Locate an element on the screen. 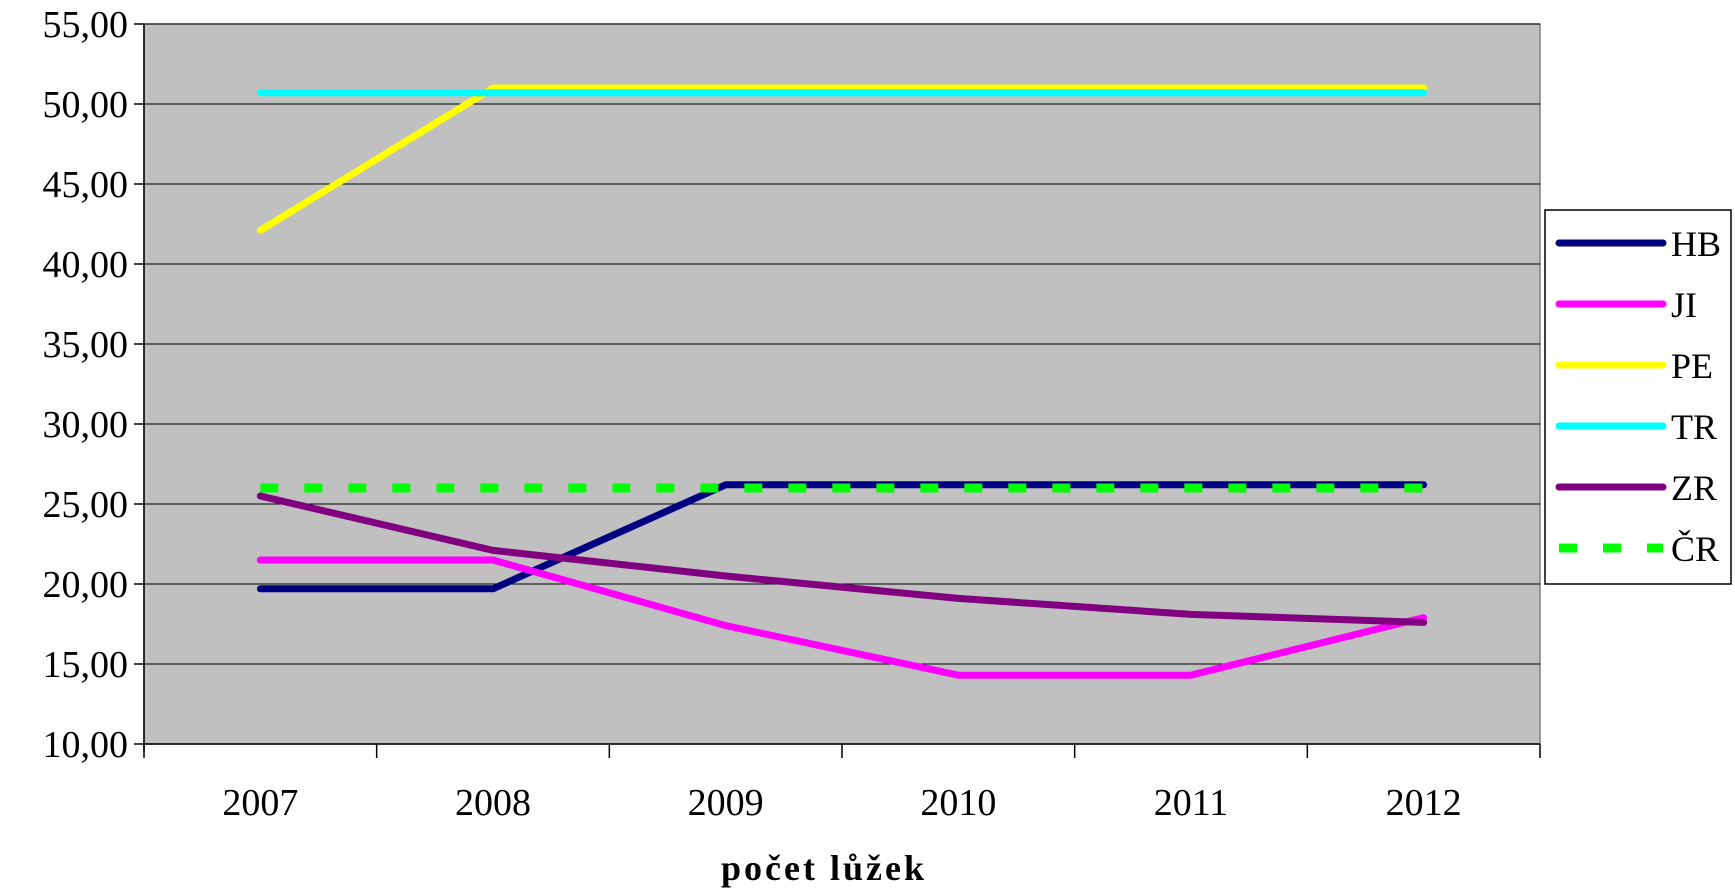  legend-box is located at coordinates (1638, 397).